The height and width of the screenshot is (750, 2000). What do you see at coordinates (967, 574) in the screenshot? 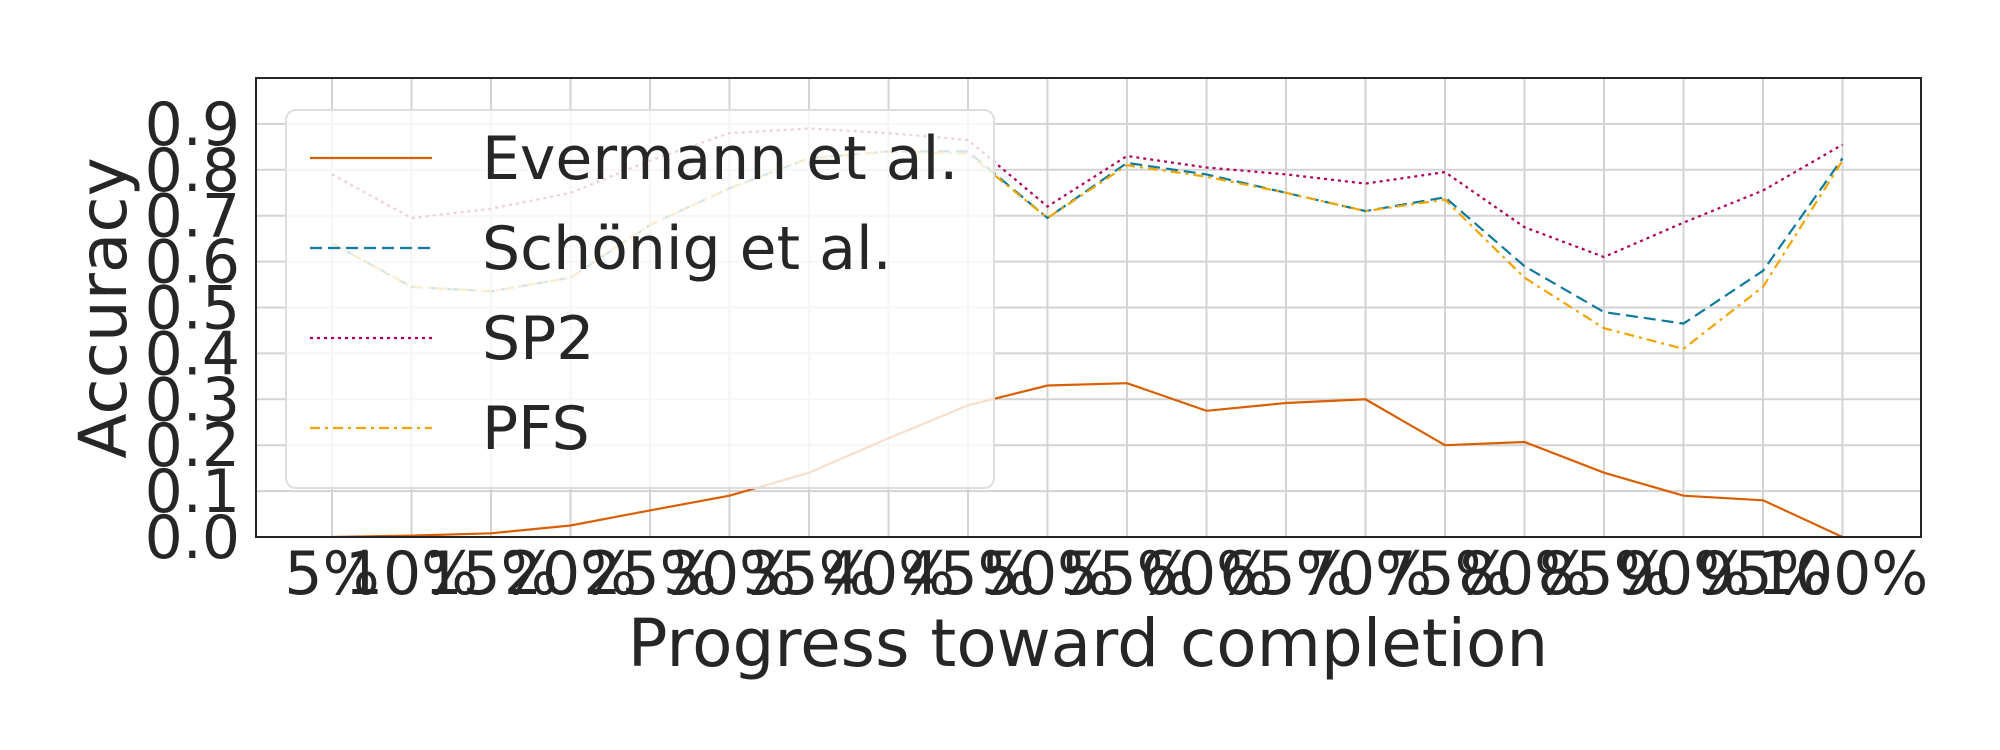
I see `x-tick-label: 45%` at bounding box center [967, 574].